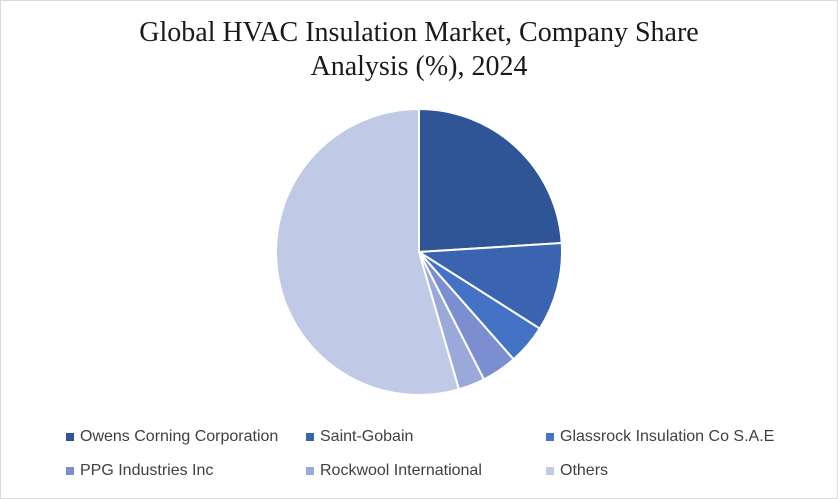  Describe the element at coordinates (489, 286) in the screenshot. I see `pie-slice-saint-gobain` at that location.